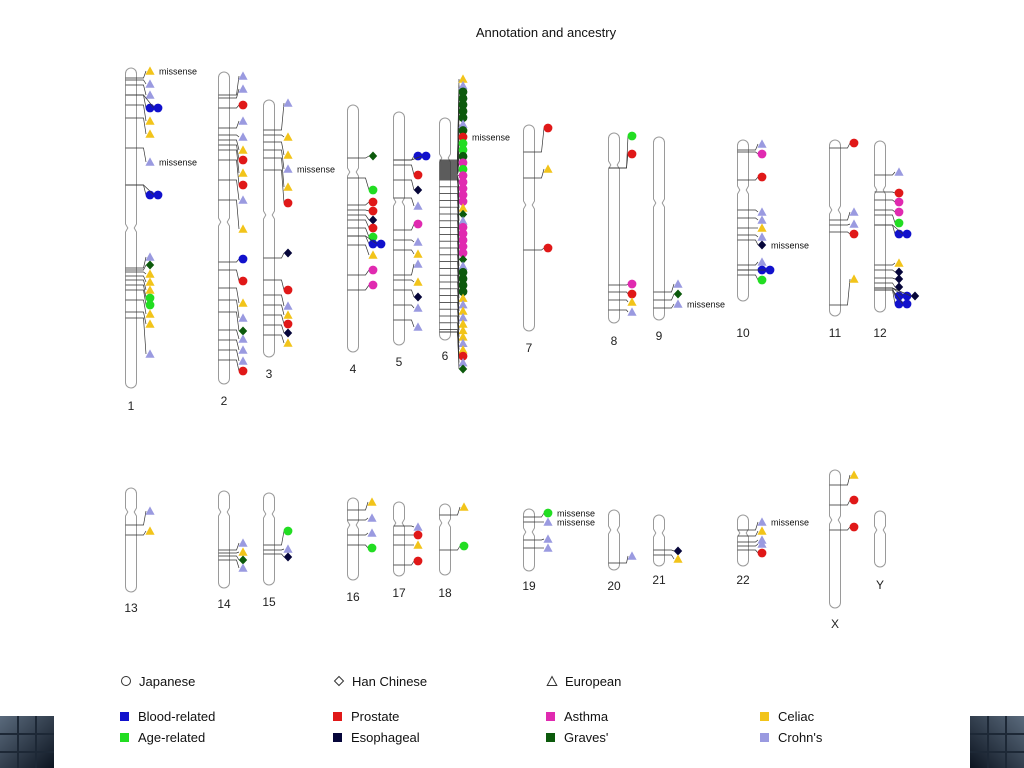  What do you see at coordinates (529, 586) in the screenshot?
I see `chromosome-label: 19` at bounding box center [529, 586].